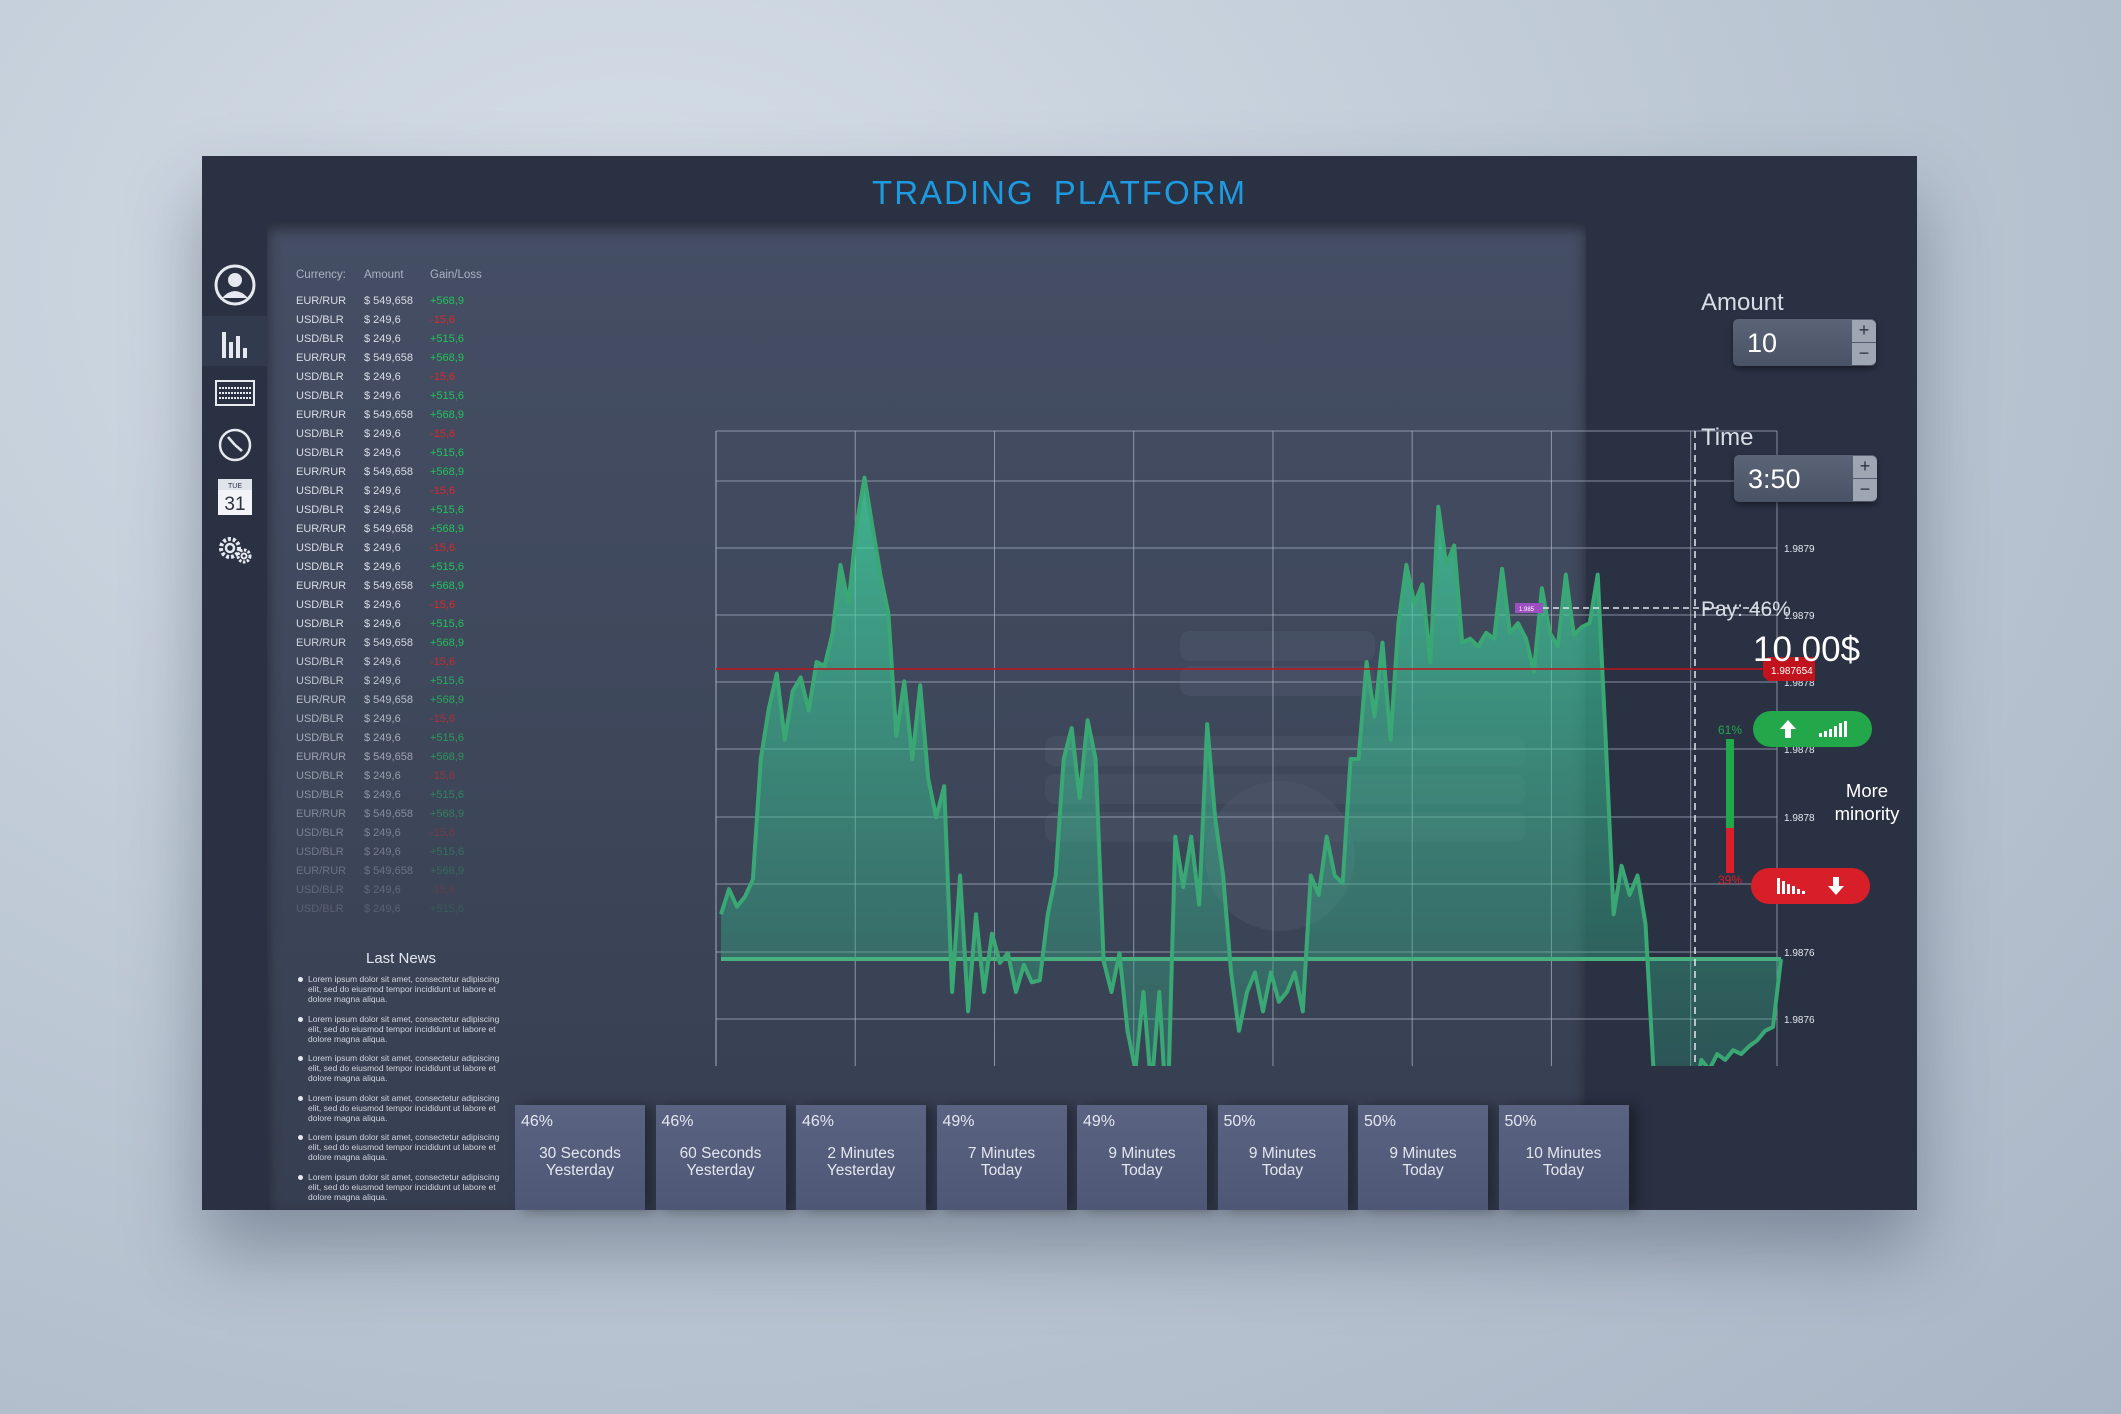  I want to click on red-price-marker: 1.98765439%, so click(1789, 669).